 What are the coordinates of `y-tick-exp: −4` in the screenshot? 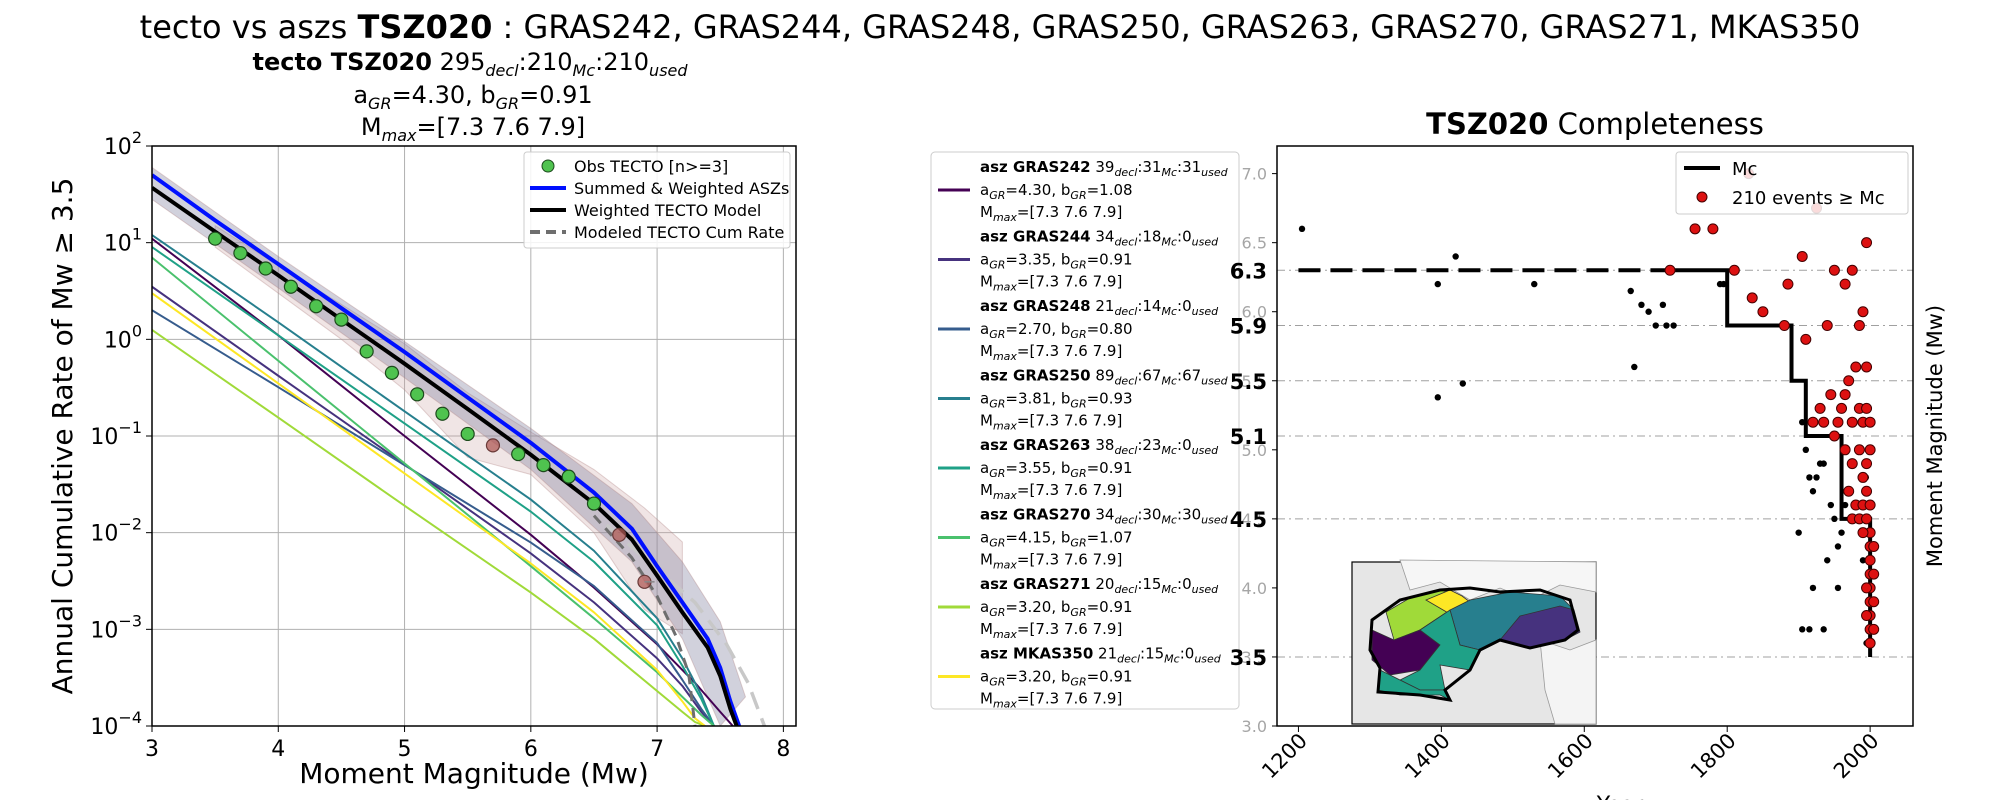 It's located at (130, 717).